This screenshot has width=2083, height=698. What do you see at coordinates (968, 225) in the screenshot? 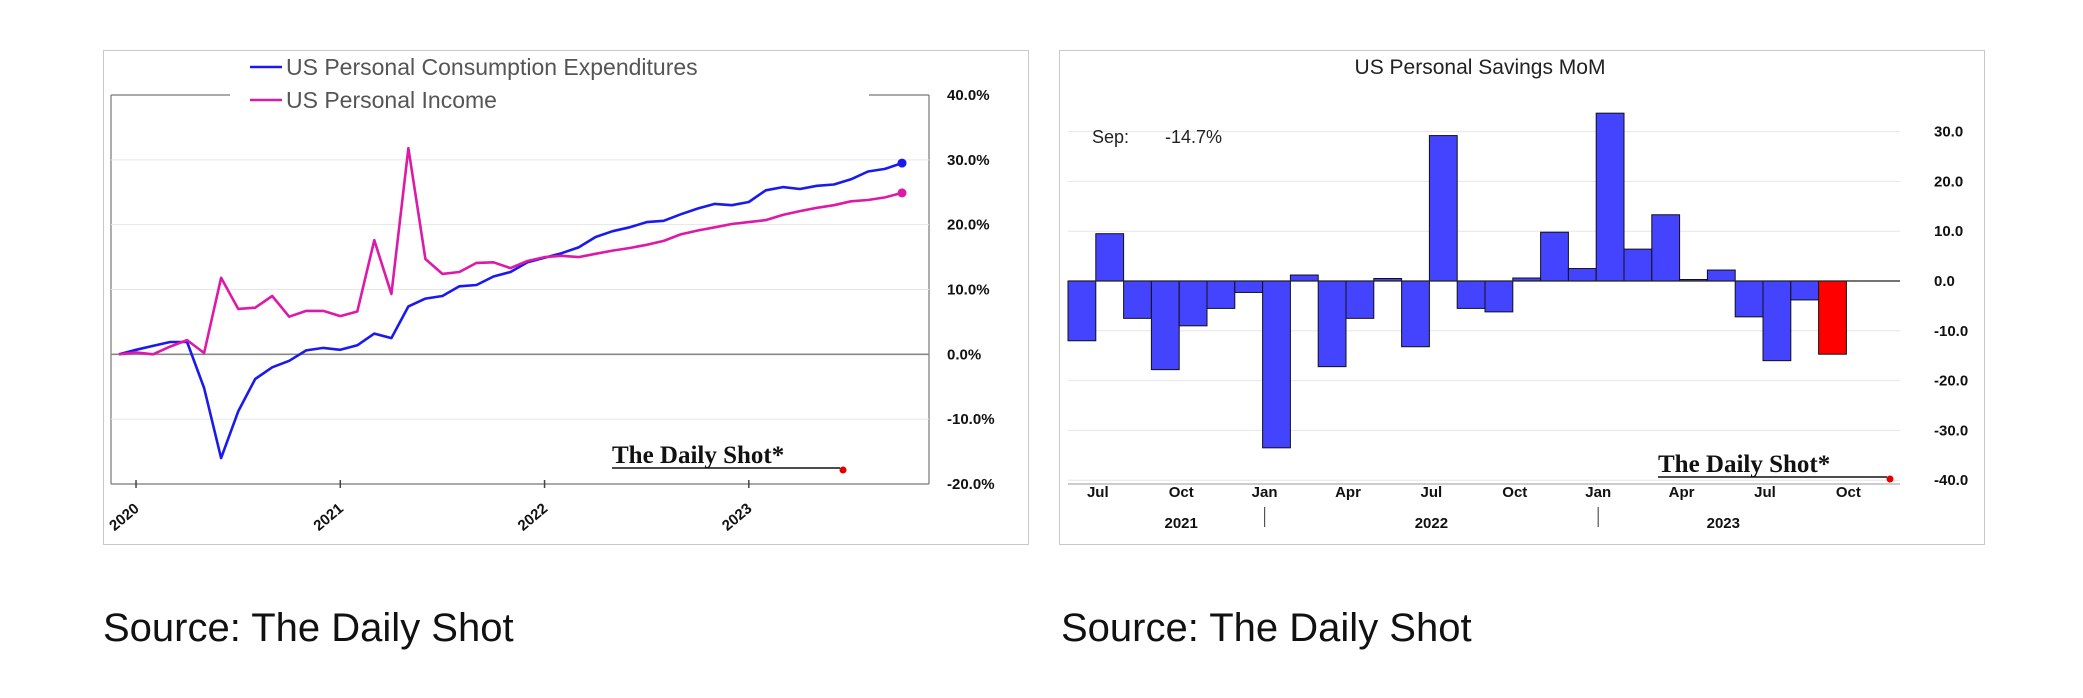
I see `y-tick-label: 20.0%` at bounding box center [968, 225].